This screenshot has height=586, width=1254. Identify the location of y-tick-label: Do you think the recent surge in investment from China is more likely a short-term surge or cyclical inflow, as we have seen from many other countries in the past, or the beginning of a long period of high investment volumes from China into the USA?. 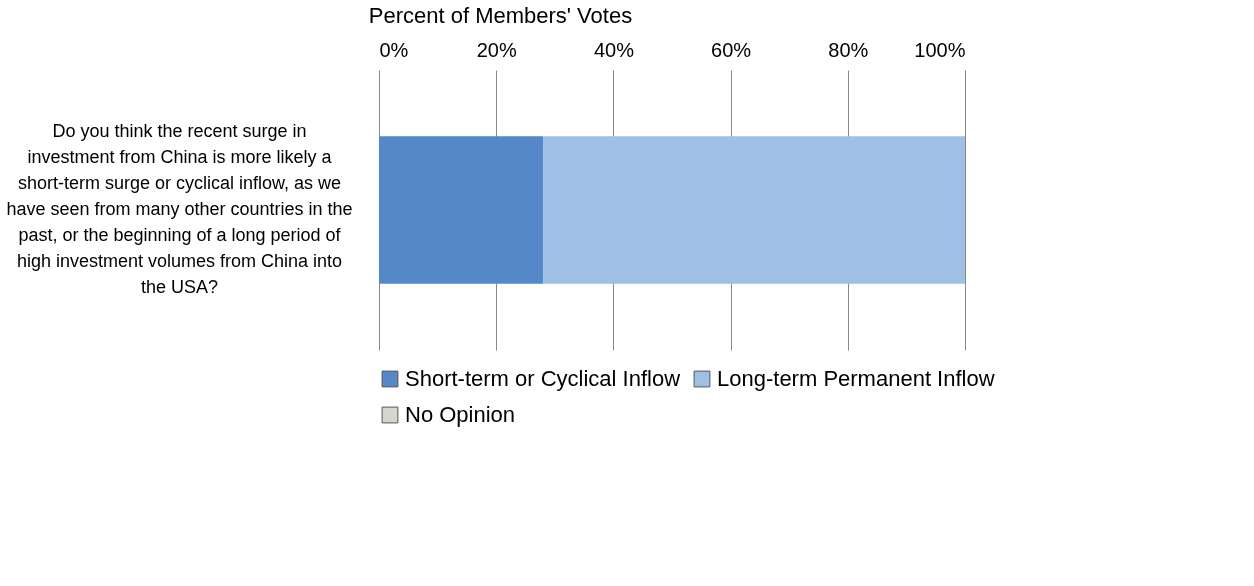
(179, 209).